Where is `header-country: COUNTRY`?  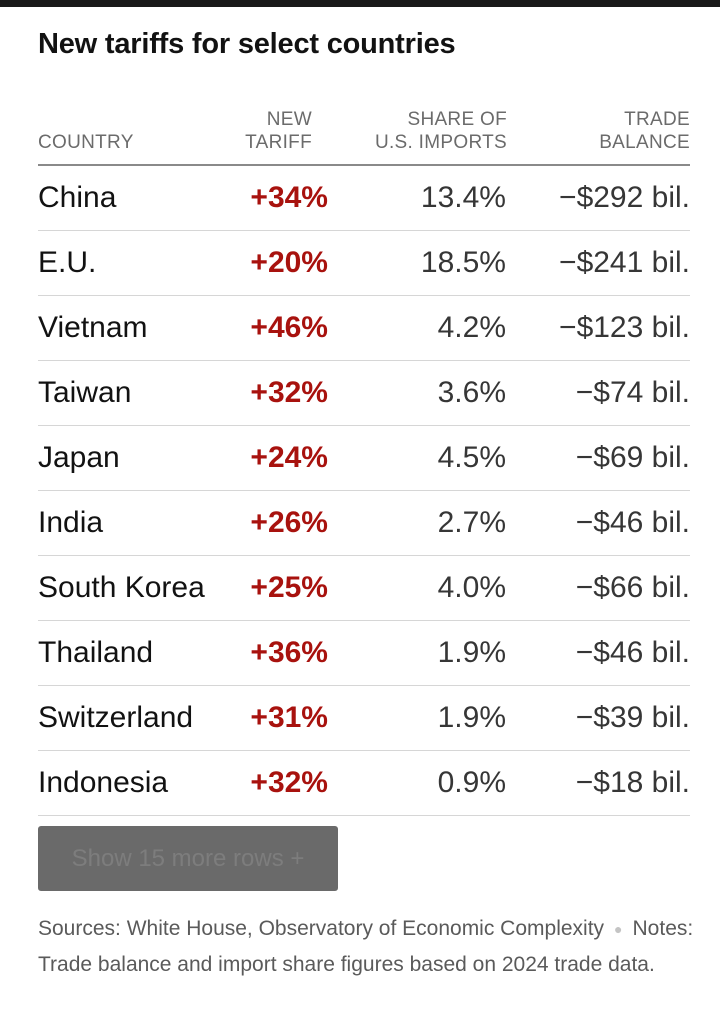 header-country: COUNTRY is located at coordinates (86, 142).